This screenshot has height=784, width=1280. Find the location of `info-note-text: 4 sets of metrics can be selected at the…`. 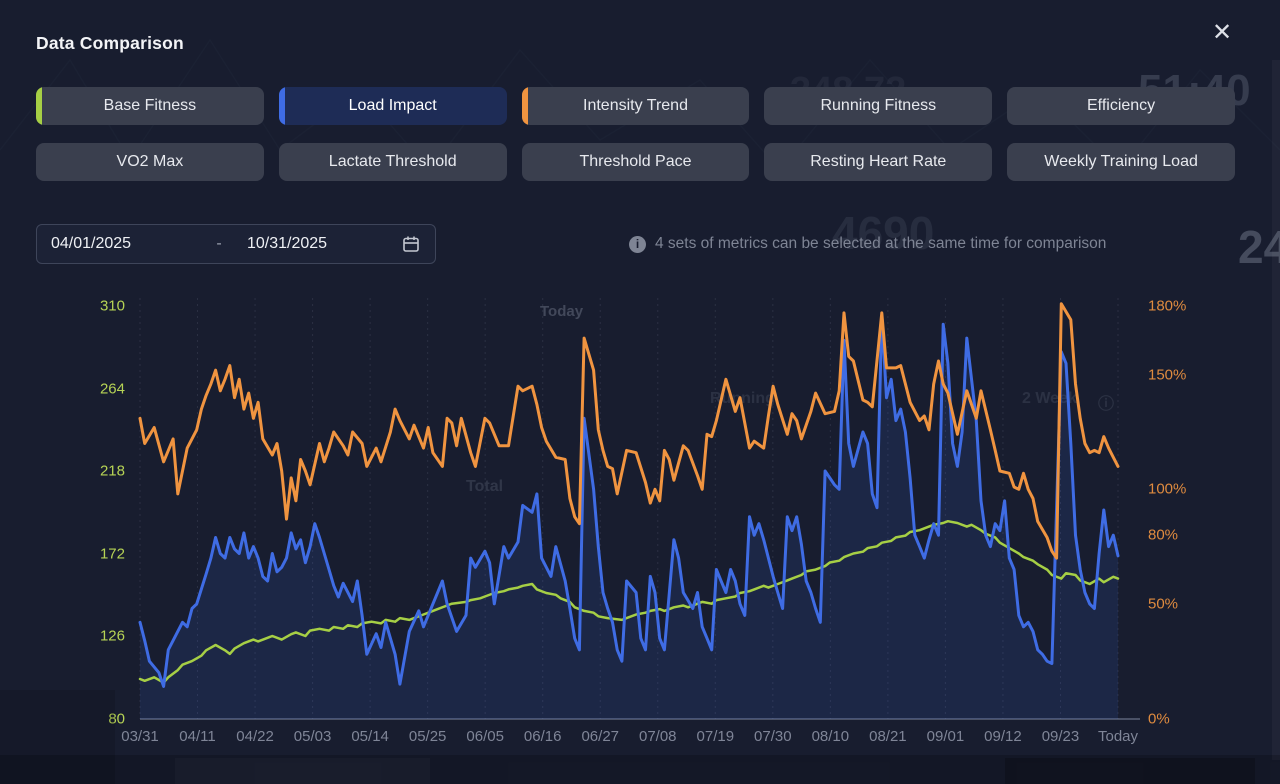

info-note-text: 4 sets of metrics can be selected at the… is located at coordinates (881, 243).